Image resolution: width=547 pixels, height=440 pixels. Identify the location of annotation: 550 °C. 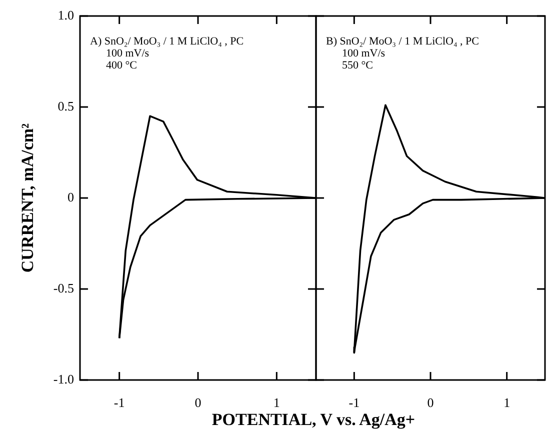
(357, 65).